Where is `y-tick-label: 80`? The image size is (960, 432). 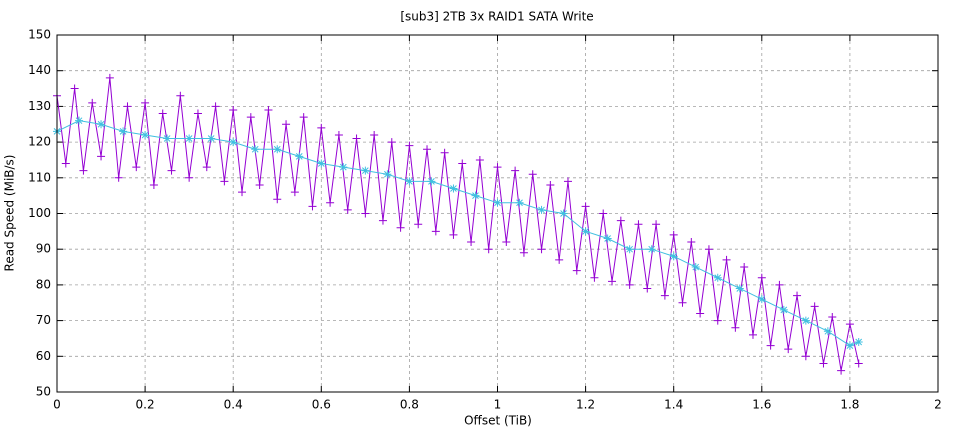
y-tick-label: 80 is located at coordinates (43, 284).